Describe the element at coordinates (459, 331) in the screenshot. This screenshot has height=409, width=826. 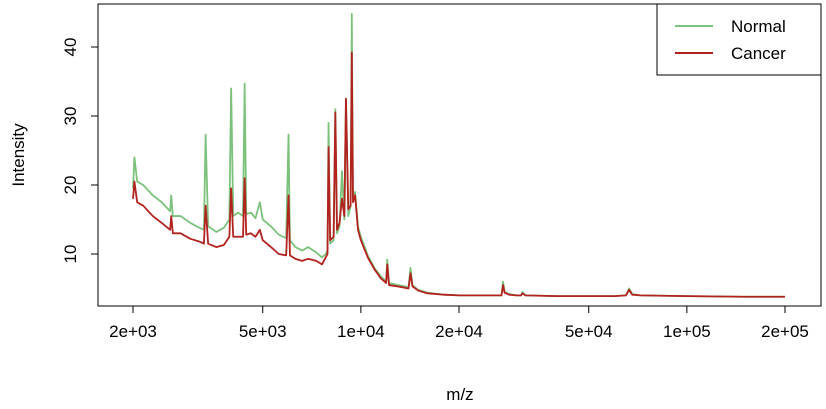
I see `x-tick-label: 2e+04` at that location.